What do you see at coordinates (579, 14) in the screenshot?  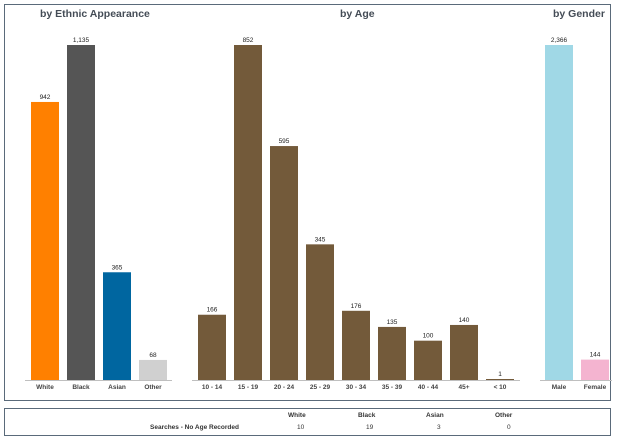 I see `gender-chart-title: by Gender` at bounding box center [579, 14].